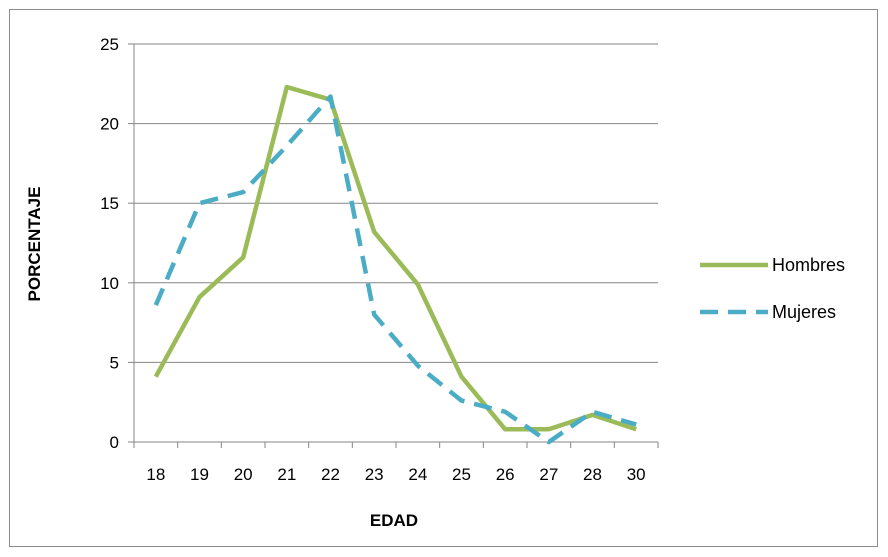  I want to click on y-axis-label: PORCENTAJE, so click(34, 244).